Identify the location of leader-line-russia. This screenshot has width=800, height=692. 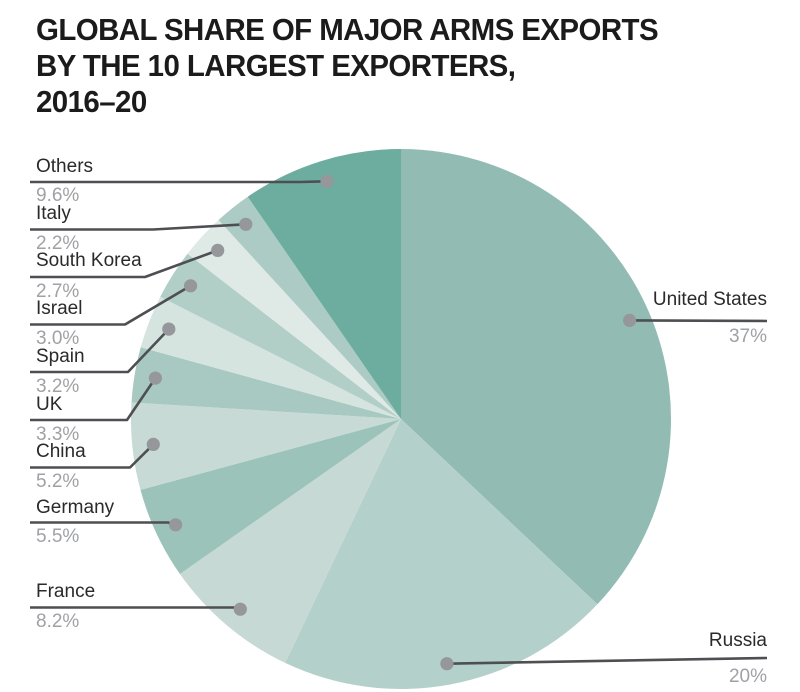
(607, 660).